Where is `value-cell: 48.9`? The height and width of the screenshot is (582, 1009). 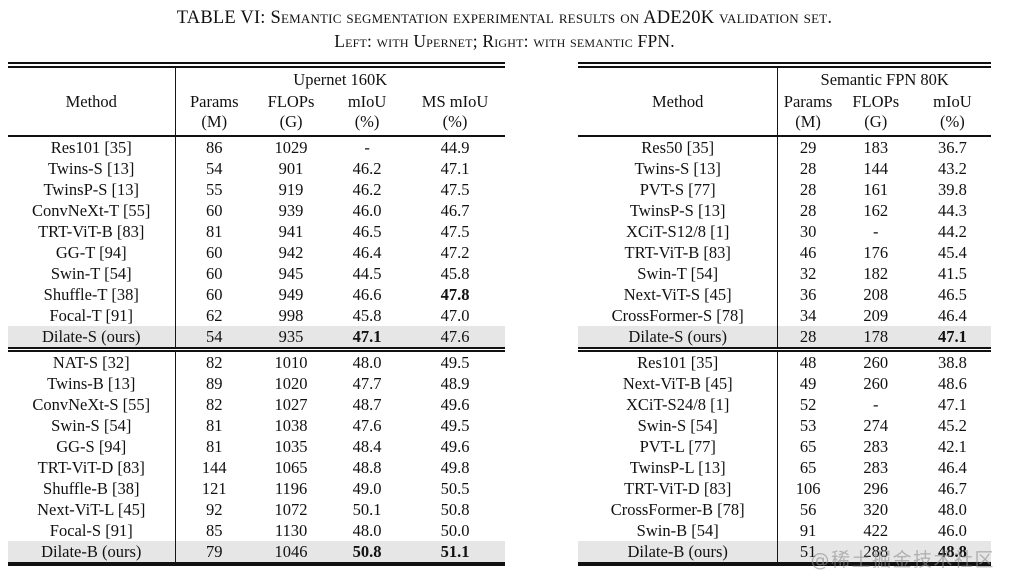 value-cell: 48.9 is located at coordinates (455, 383).